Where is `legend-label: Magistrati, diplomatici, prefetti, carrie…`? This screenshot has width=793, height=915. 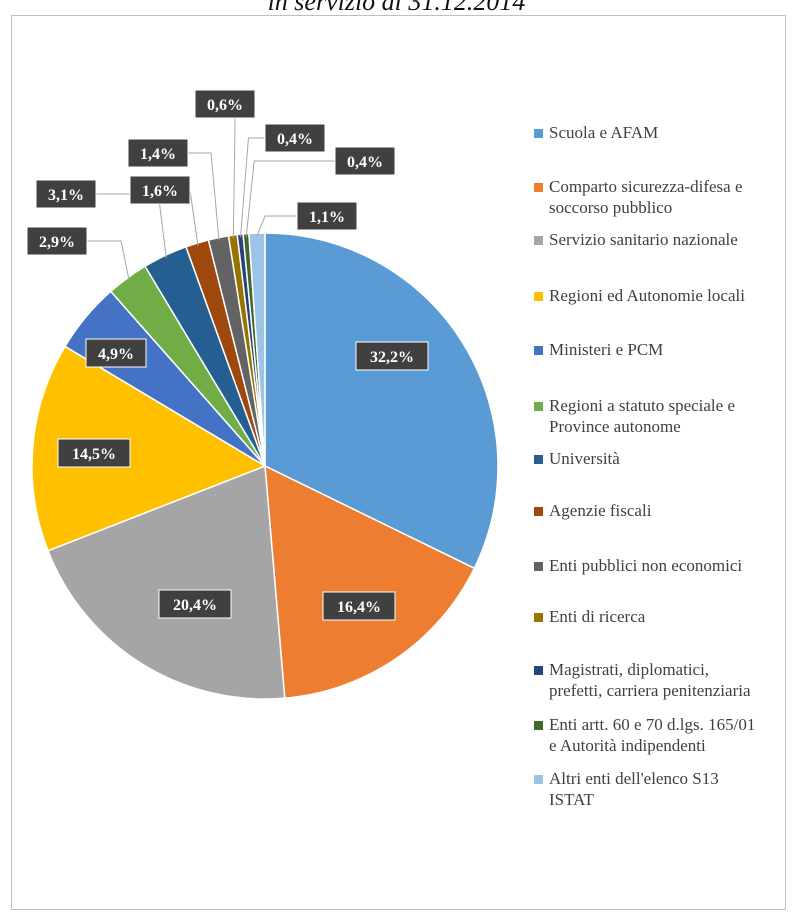 legend-label: Magistrati, diplomatici, prefetti, carrie… is located at coordinates (650, 680).